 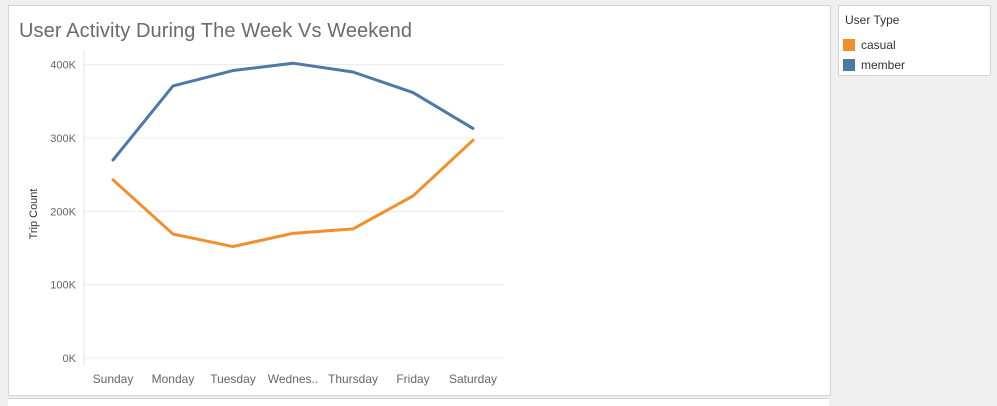 What do you see at coordinates (233, 379) in the screenshot?
I see `x-tick-label: Tuesday` at bounding box center [233, 379].